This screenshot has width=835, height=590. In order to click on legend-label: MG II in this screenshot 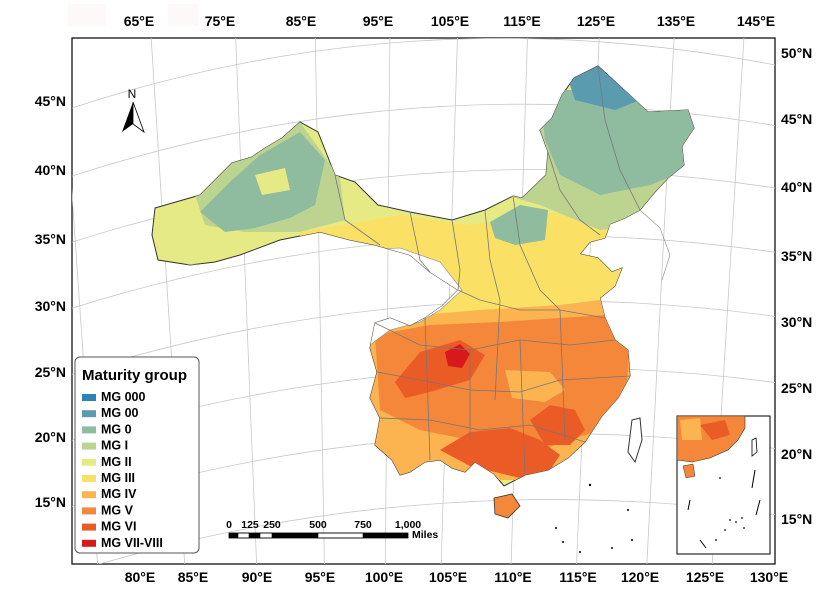, I will do `click(116, 462)`.